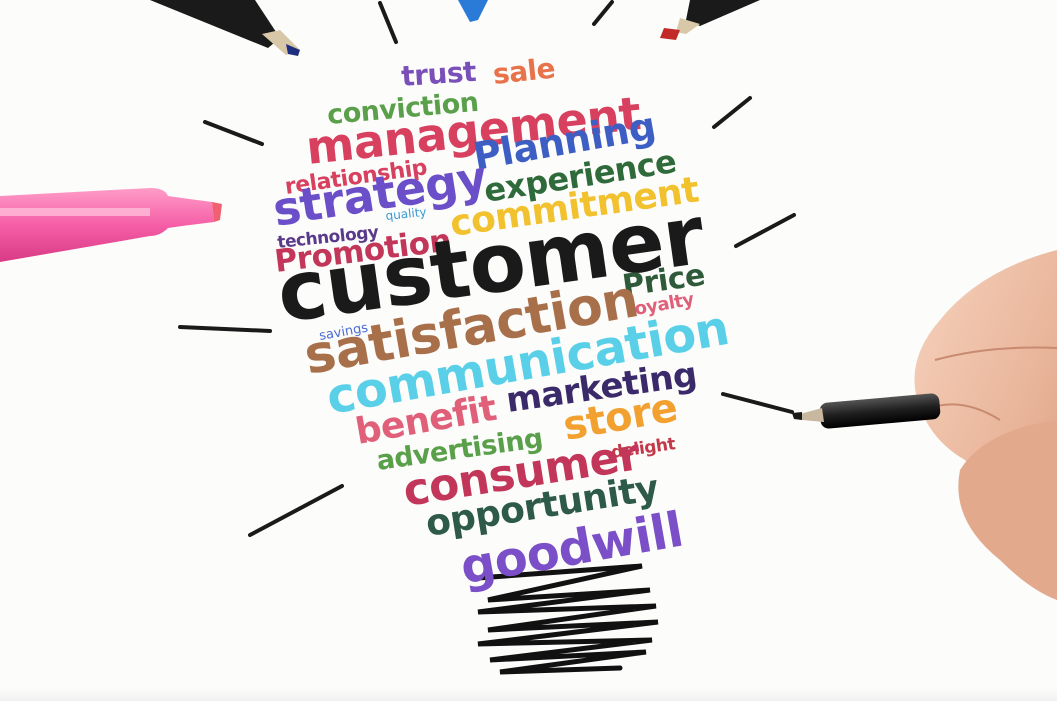  What do you see at coordinates (523, 71) in the screenshot?
I see `word-sale: sale` at bounding box center [523, 71].